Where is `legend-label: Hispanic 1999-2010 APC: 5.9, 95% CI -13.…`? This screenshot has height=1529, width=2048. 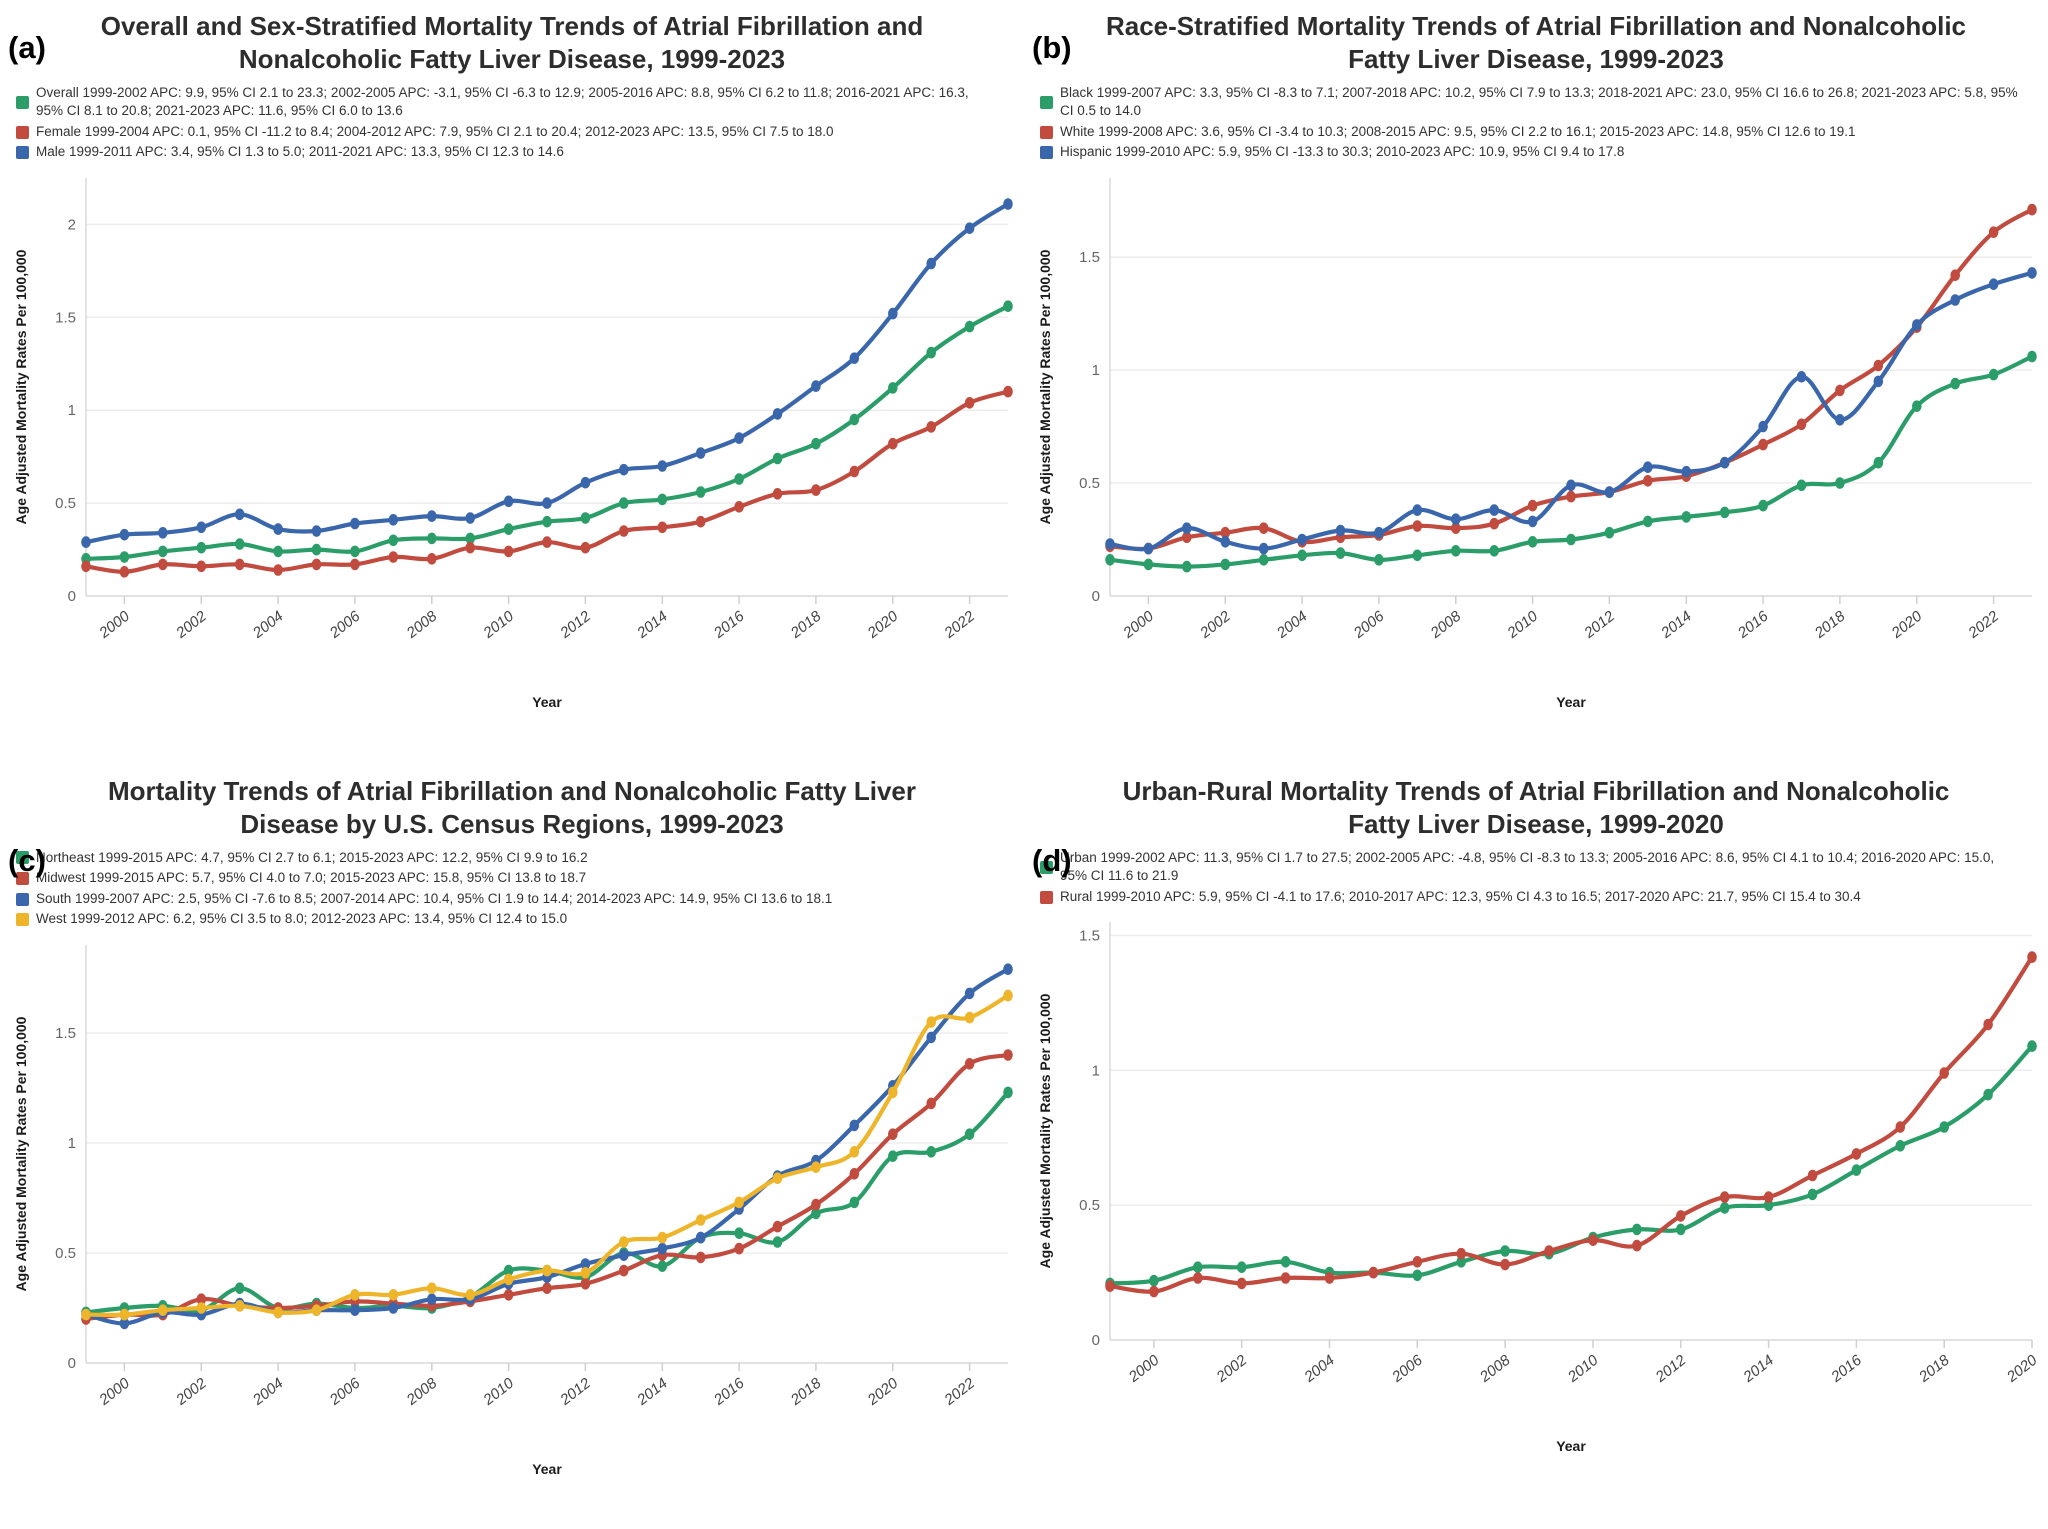 legend-label: Hispanic 1999-2010 APC: 5.9, 95% CI -13.… is located at coordinates (1342, 152).